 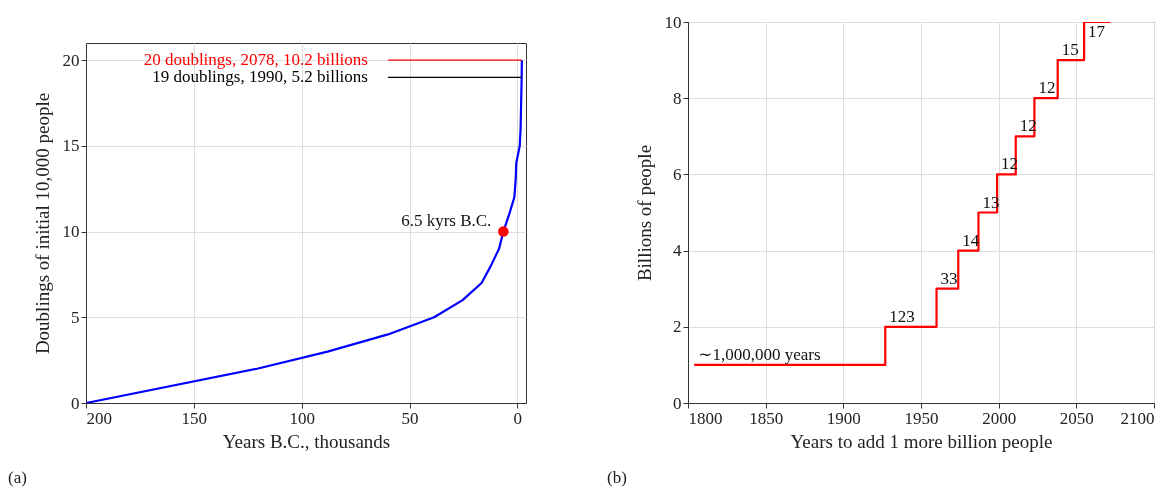 I want to click on x-tick-label: 2050, so click(x=1076, y=418).